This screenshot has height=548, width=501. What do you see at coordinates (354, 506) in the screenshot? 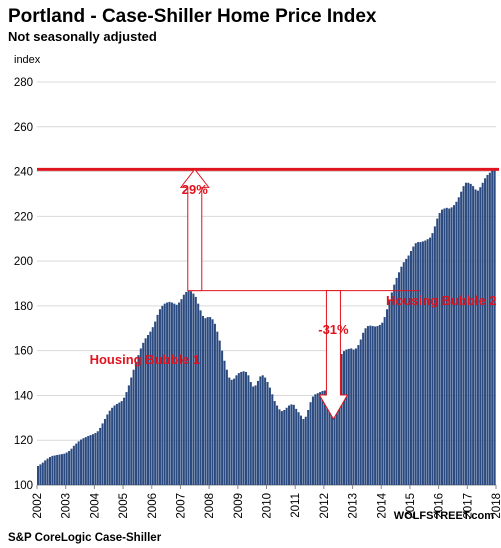
I see `x-tick-label: 2013` at bounding box center [354, 506].